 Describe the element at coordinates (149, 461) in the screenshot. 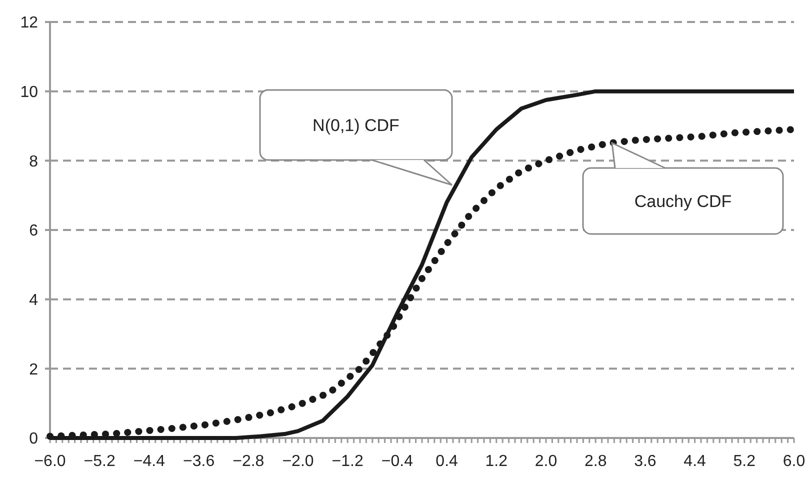

I see `x-tick-label: −4.4` at that location.